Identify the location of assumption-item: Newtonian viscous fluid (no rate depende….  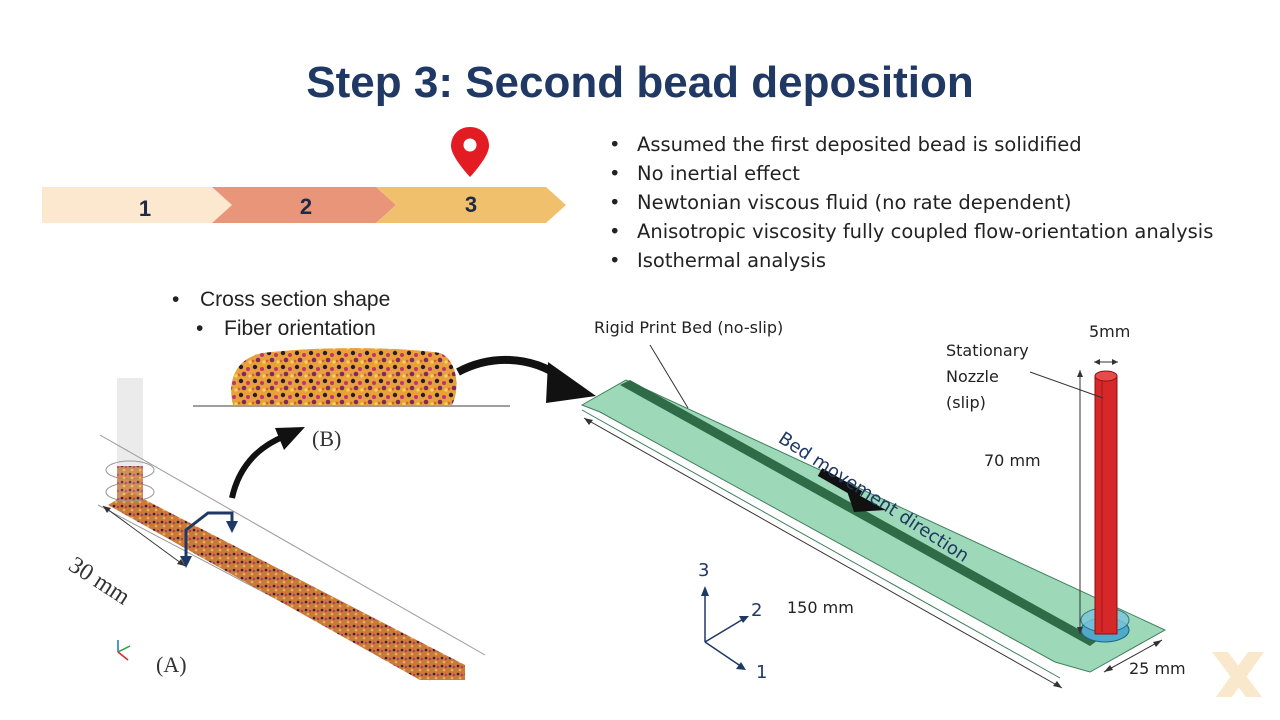
(909, 202).